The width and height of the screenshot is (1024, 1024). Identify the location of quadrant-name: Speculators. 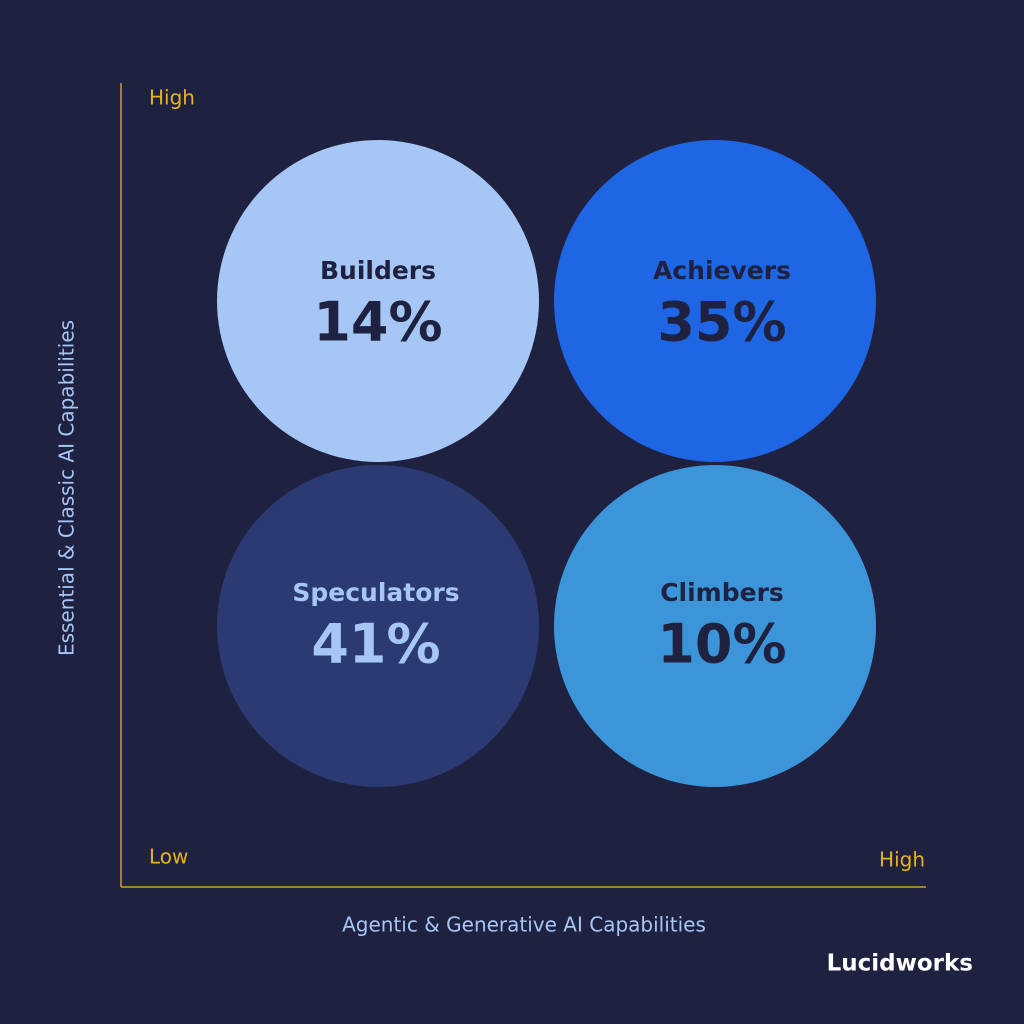
(375, 592).